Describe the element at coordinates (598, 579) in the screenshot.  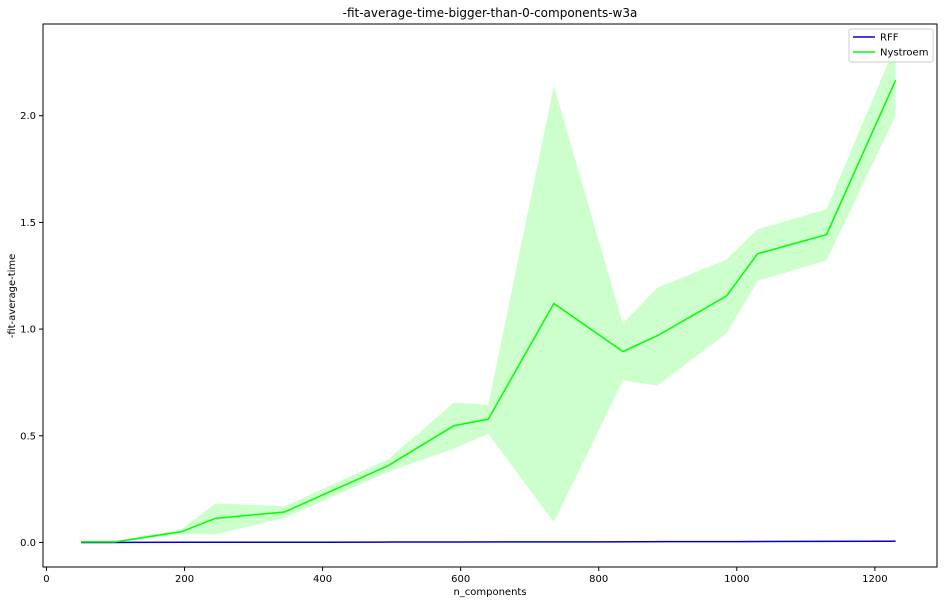
I see `x-tick-label: 800` at that location.